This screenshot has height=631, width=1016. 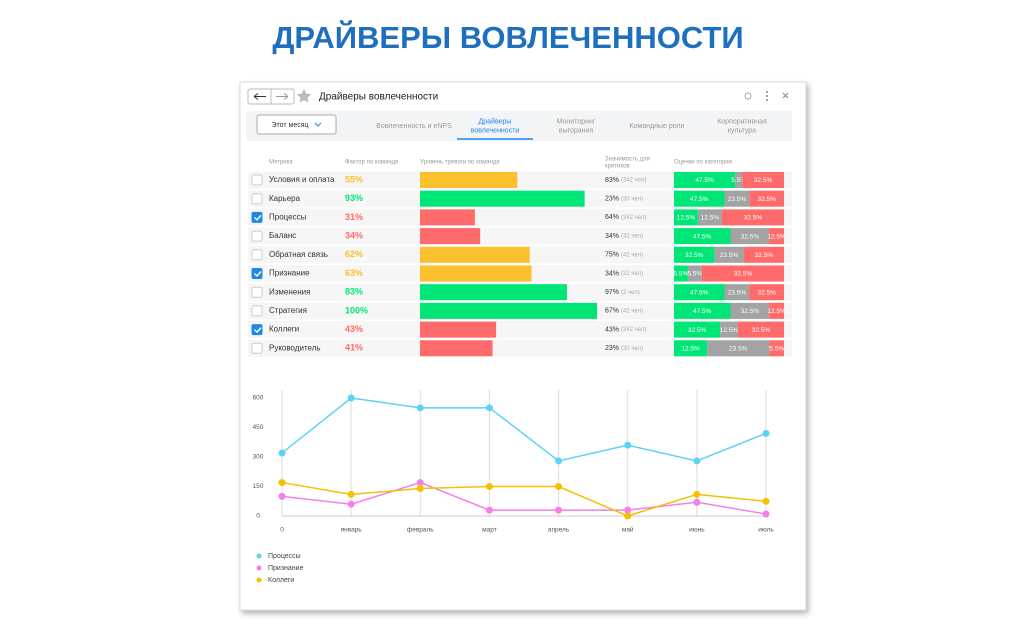 What do you see at coordinates (633, 218) in the screenshot?
I see `people-count: (342 чел)` at bounding box center [633, 218].